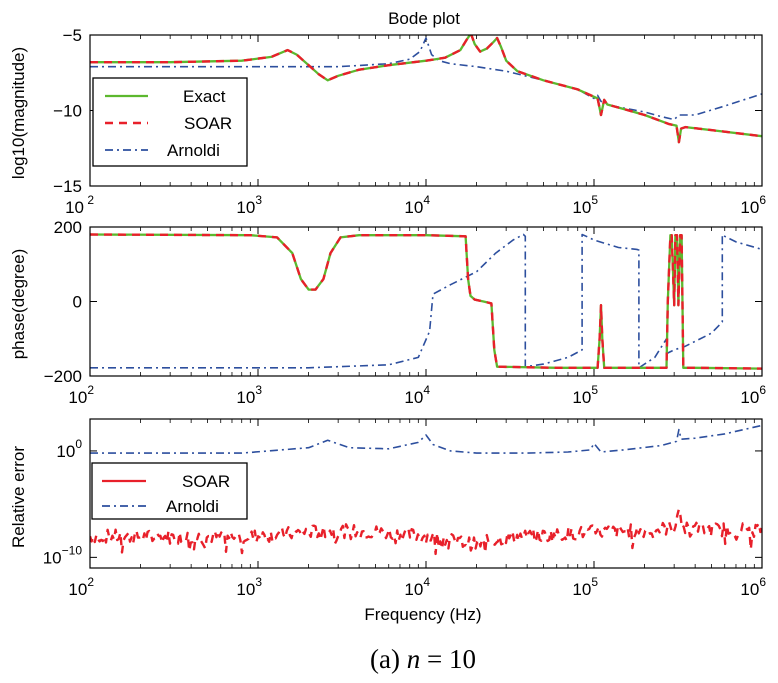  I want to click on y-tick-label: −15, so click(67, 186).